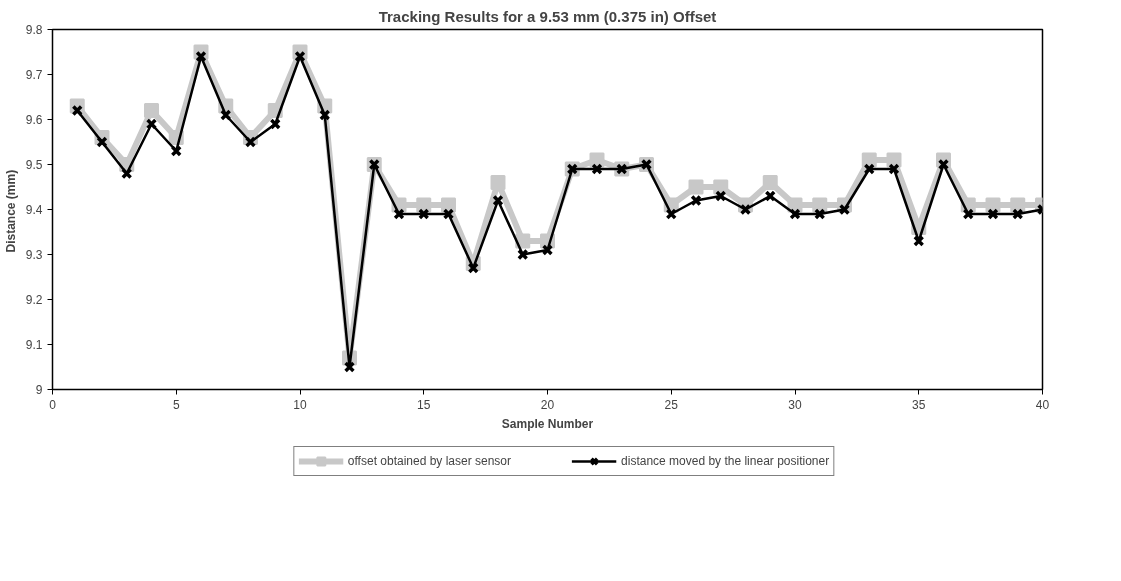  Describe the element at coordinates (34, 300) in the screenshot. I see `y-tick-label: 9.2` at that location.